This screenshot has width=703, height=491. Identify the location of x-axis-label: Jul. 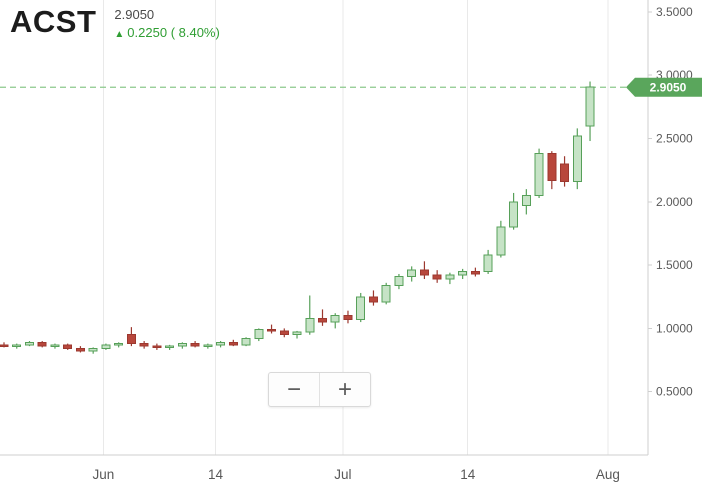
(342, 474).